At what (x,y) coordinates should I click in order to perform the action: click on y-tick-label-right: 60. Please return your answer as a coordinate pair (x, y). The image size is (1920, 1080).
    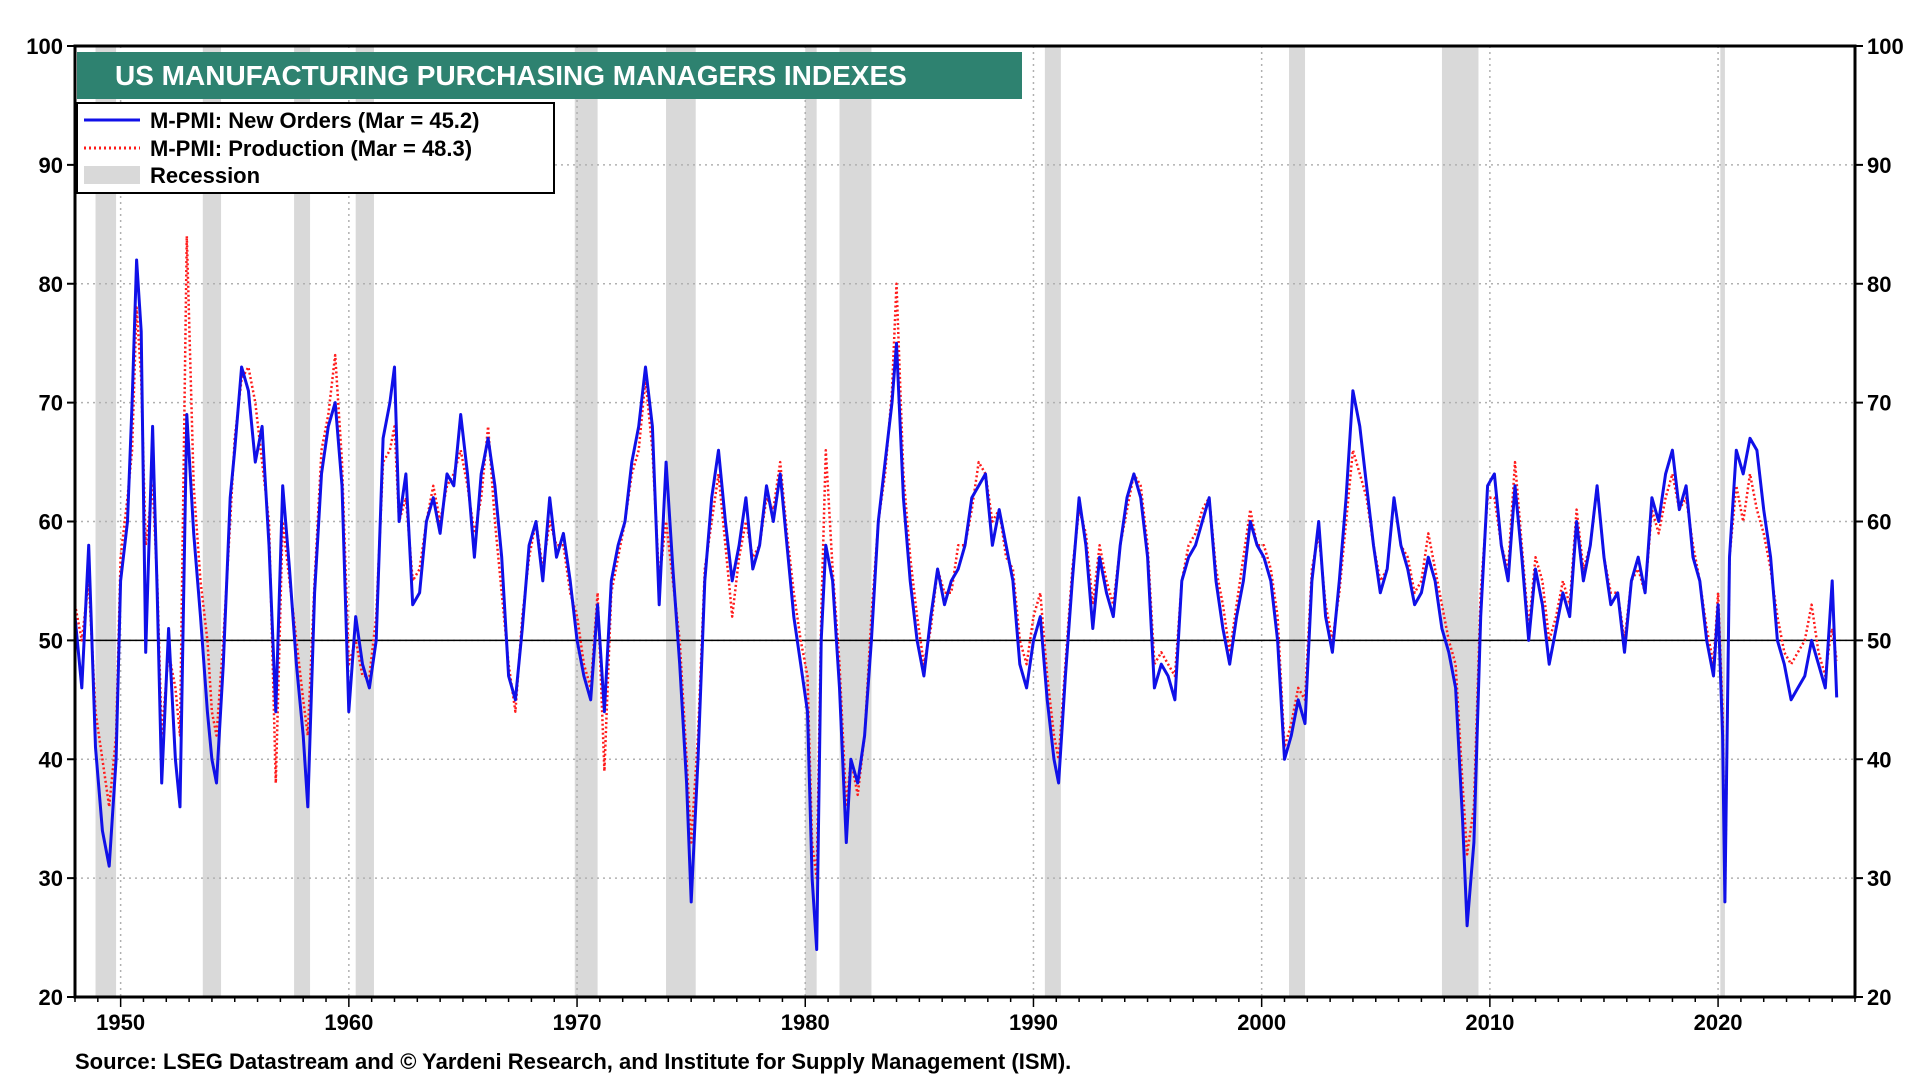
    Looking at the image, I should click on (1879, 522).